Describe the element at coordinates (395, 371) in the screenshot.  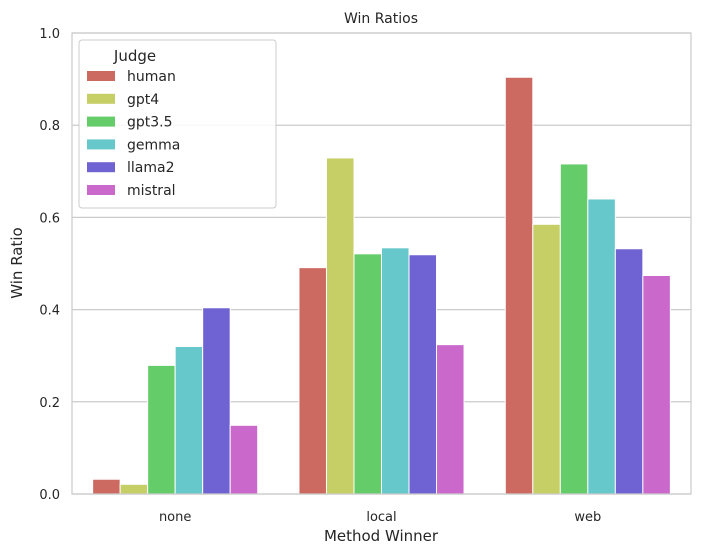
I see `bar-gemma-local` at that location.